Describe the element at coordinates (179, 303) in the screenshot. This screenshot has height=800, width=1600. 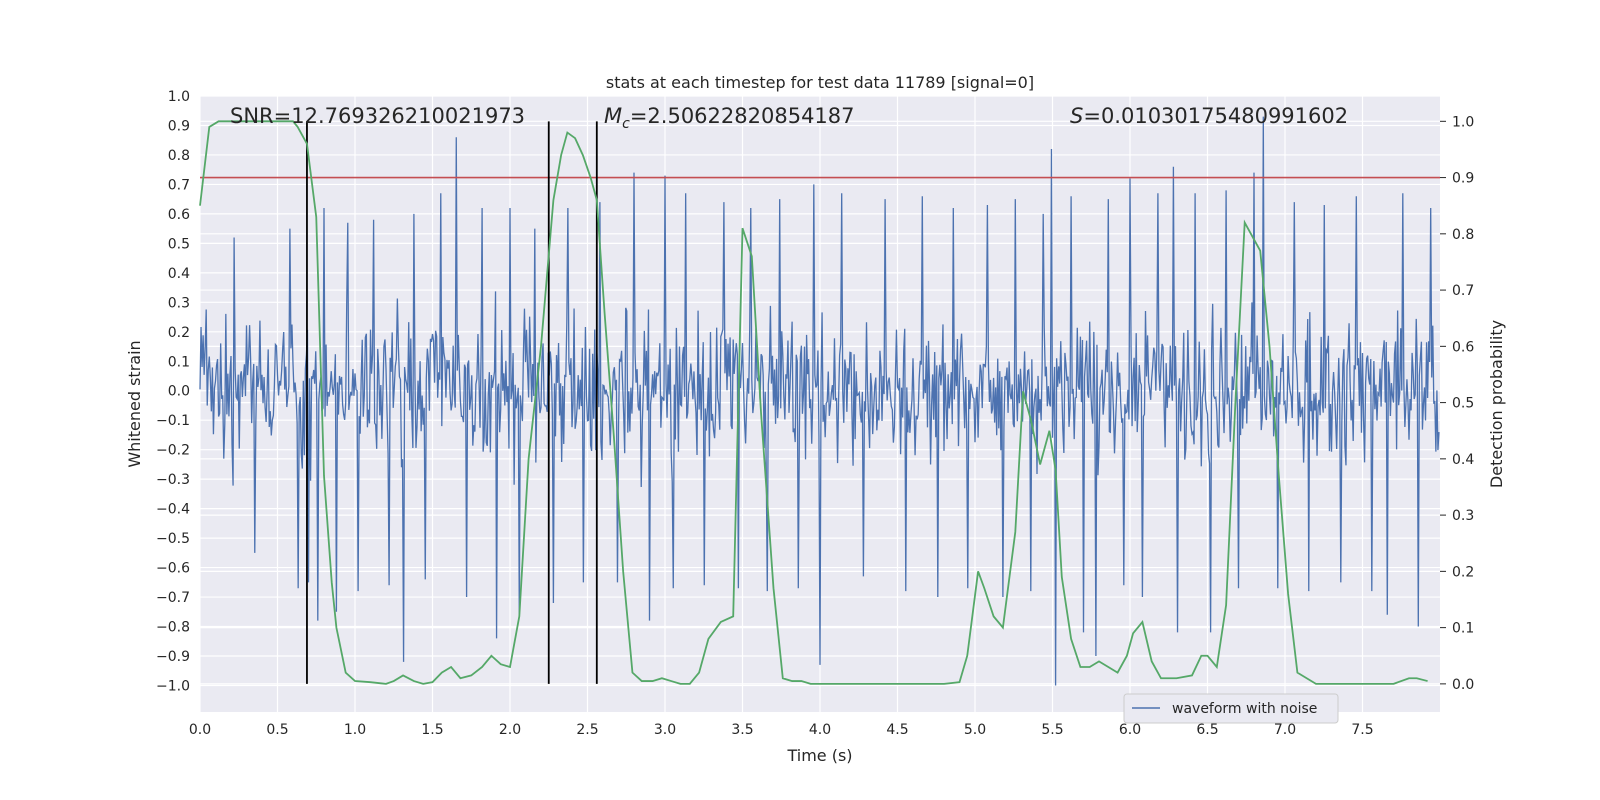
I see `y-left-tick-label: 0.3` at that location.